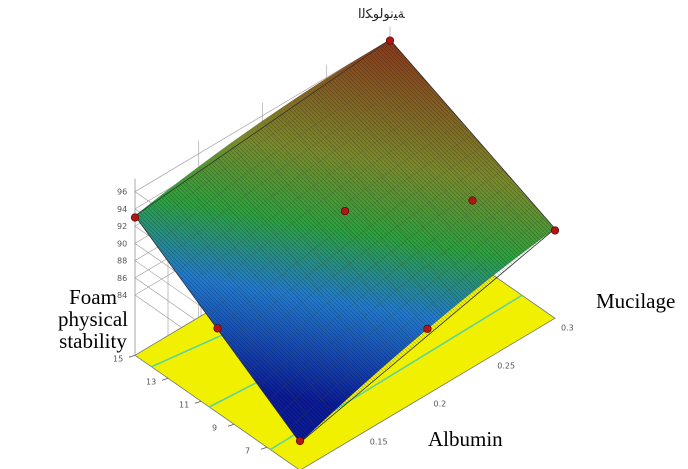  Describe the element at coordinates (567, 327) in the screenshot. I see `albumin-tick-label: 0.3` at that location.